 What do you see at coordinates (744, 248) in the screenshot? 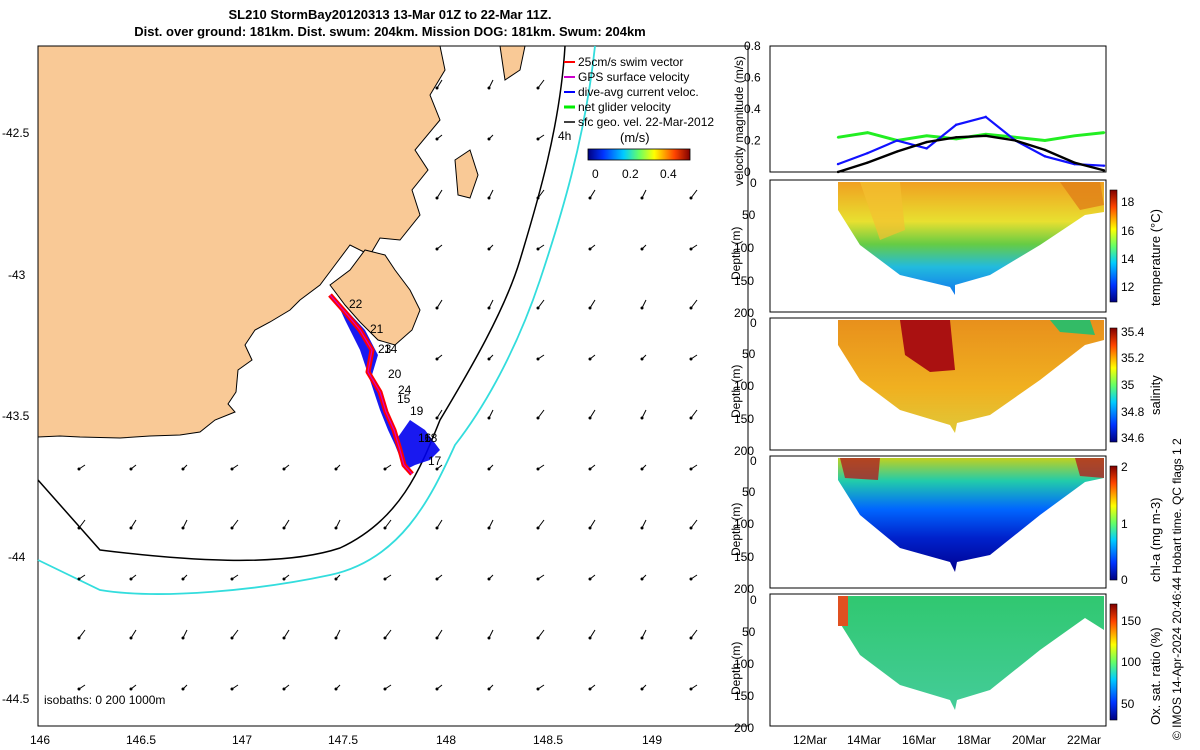
I see `temperature-depth-100: 100` at bounding box center [744, 248].